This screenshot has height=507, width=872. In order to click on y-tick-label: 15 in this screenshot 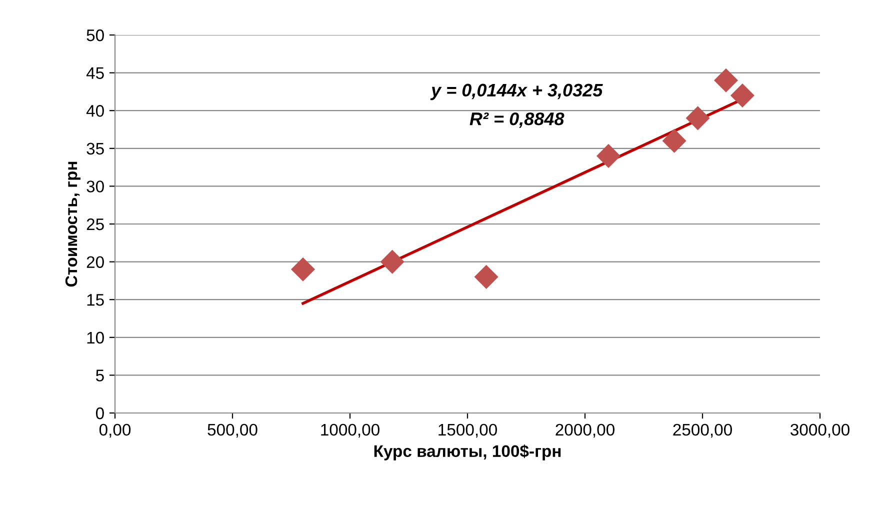, I will do `click(95, 300)`.